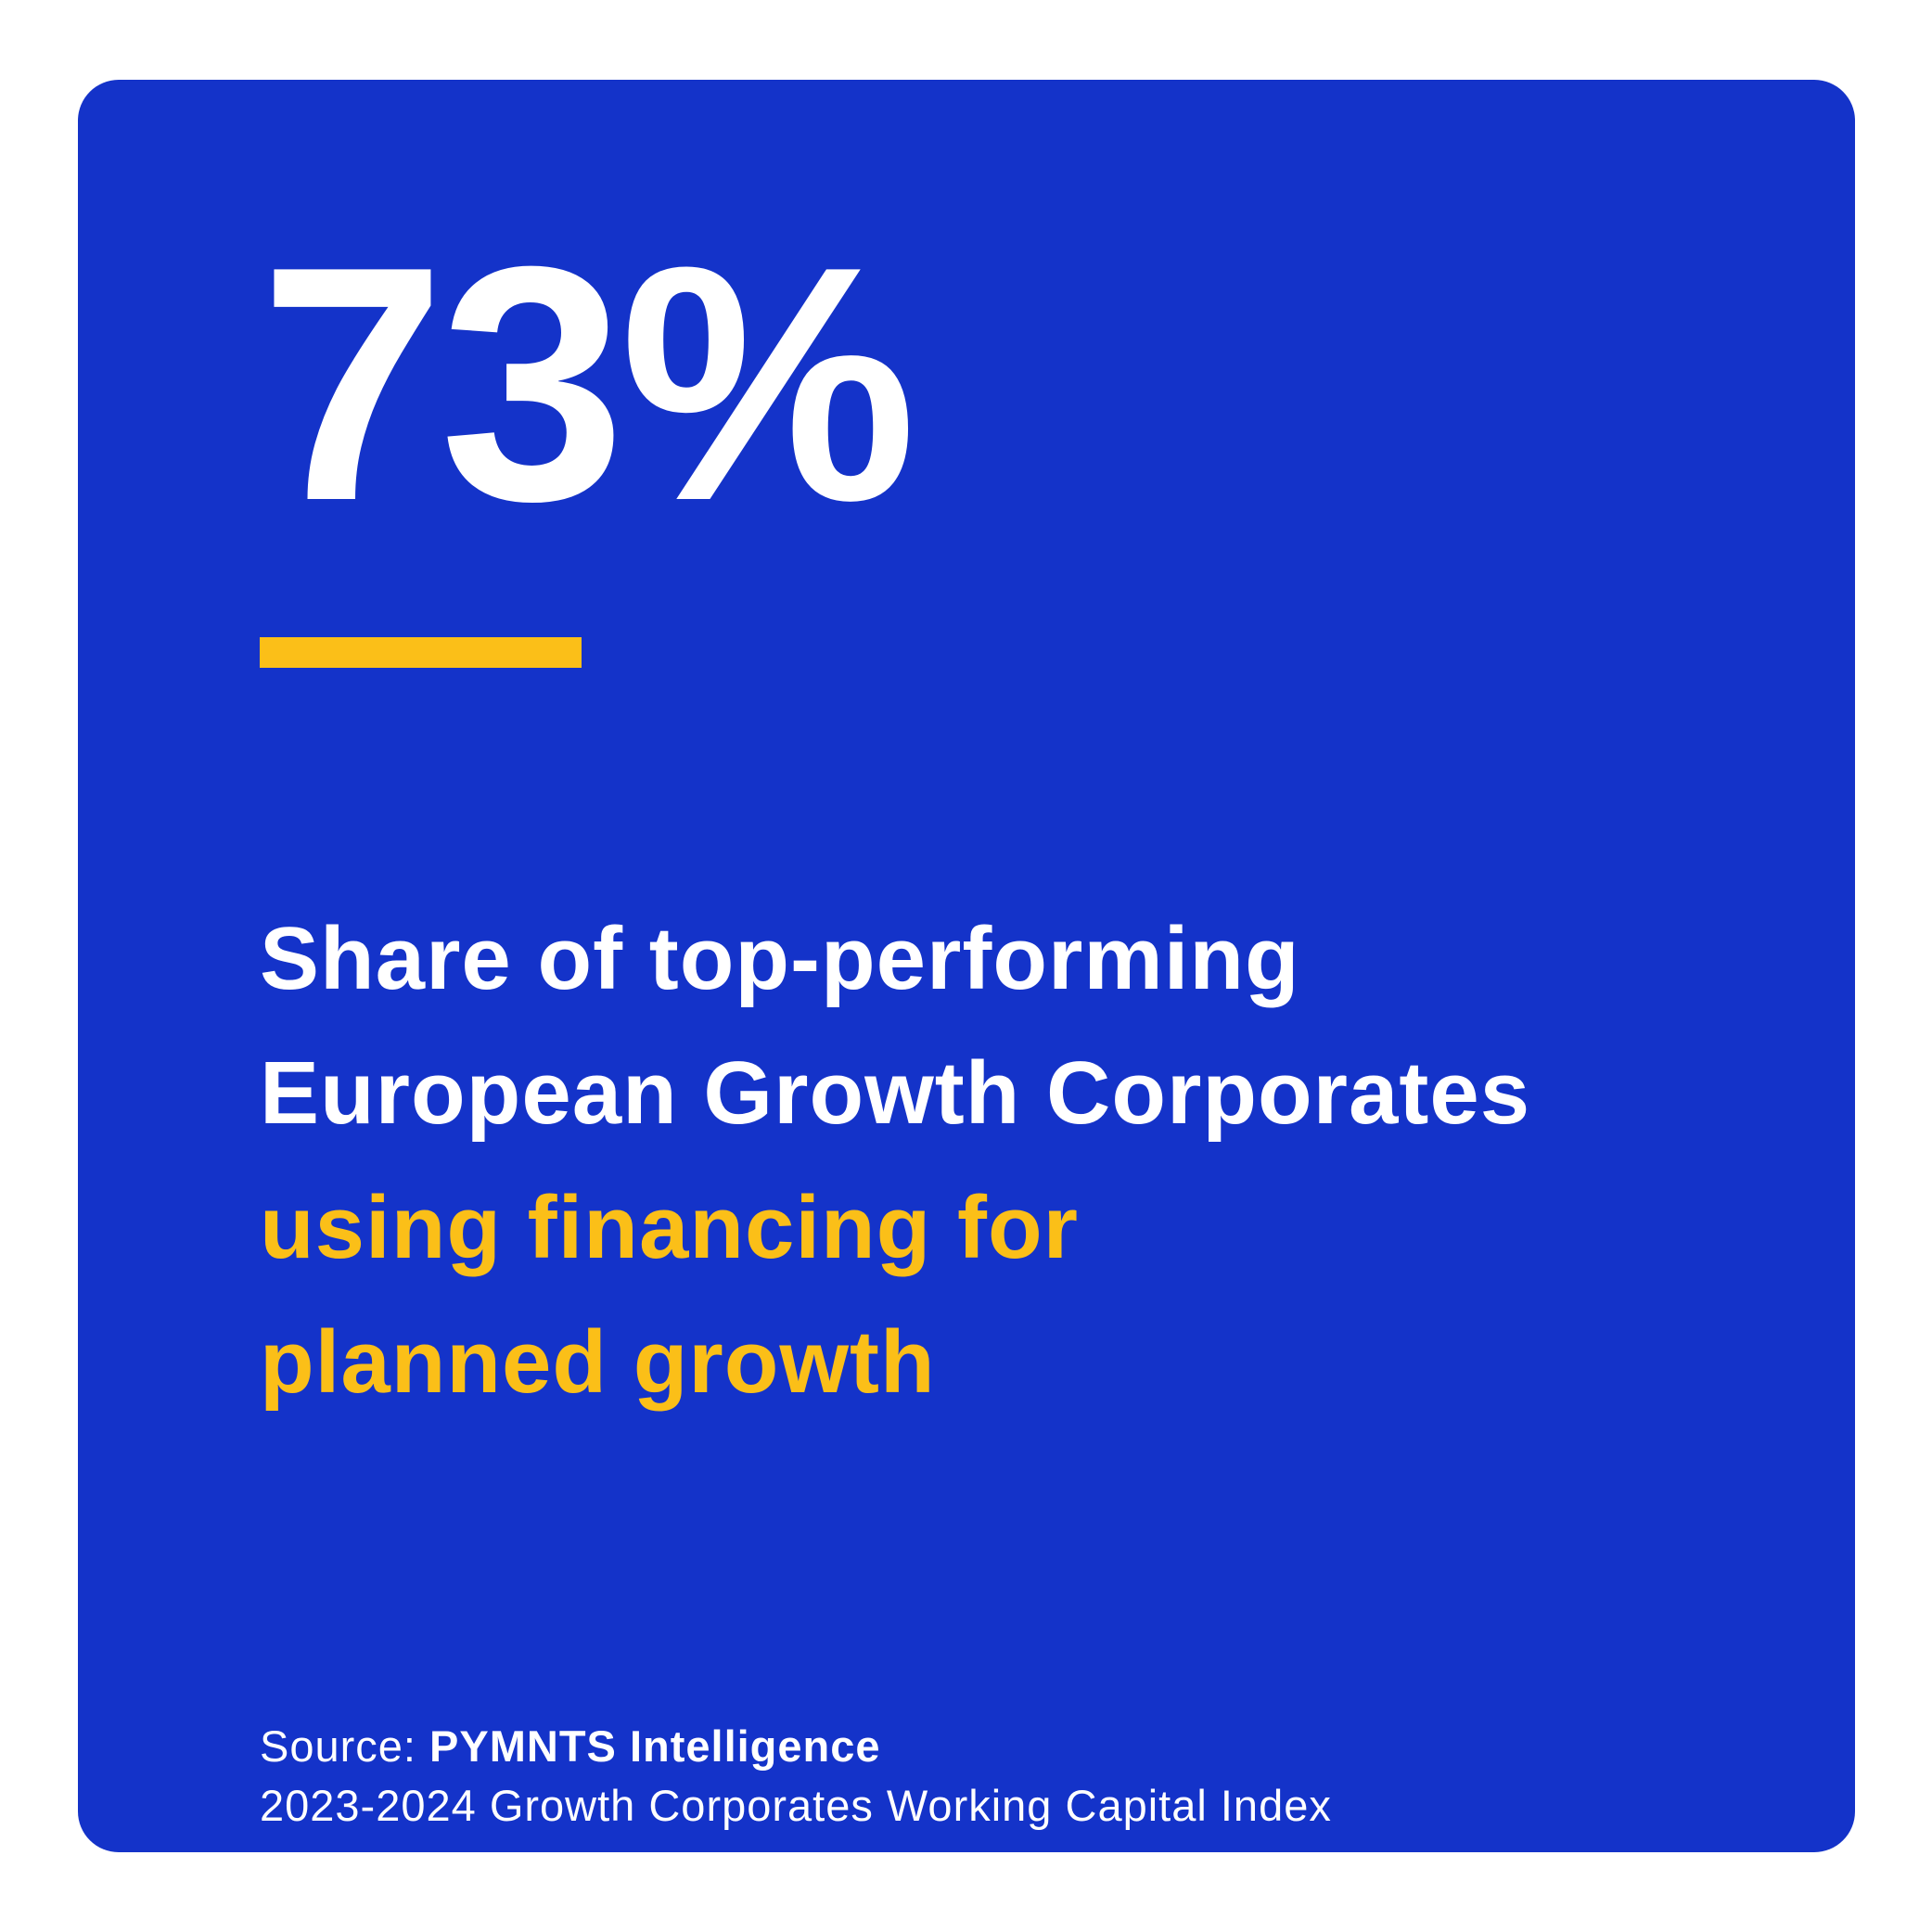 The height and width of the screenshot is (1932, 1932). Describe the element at coordinates (780, 958) in the screenshot. I see `description-line-1: Share of top-performing` at that location.